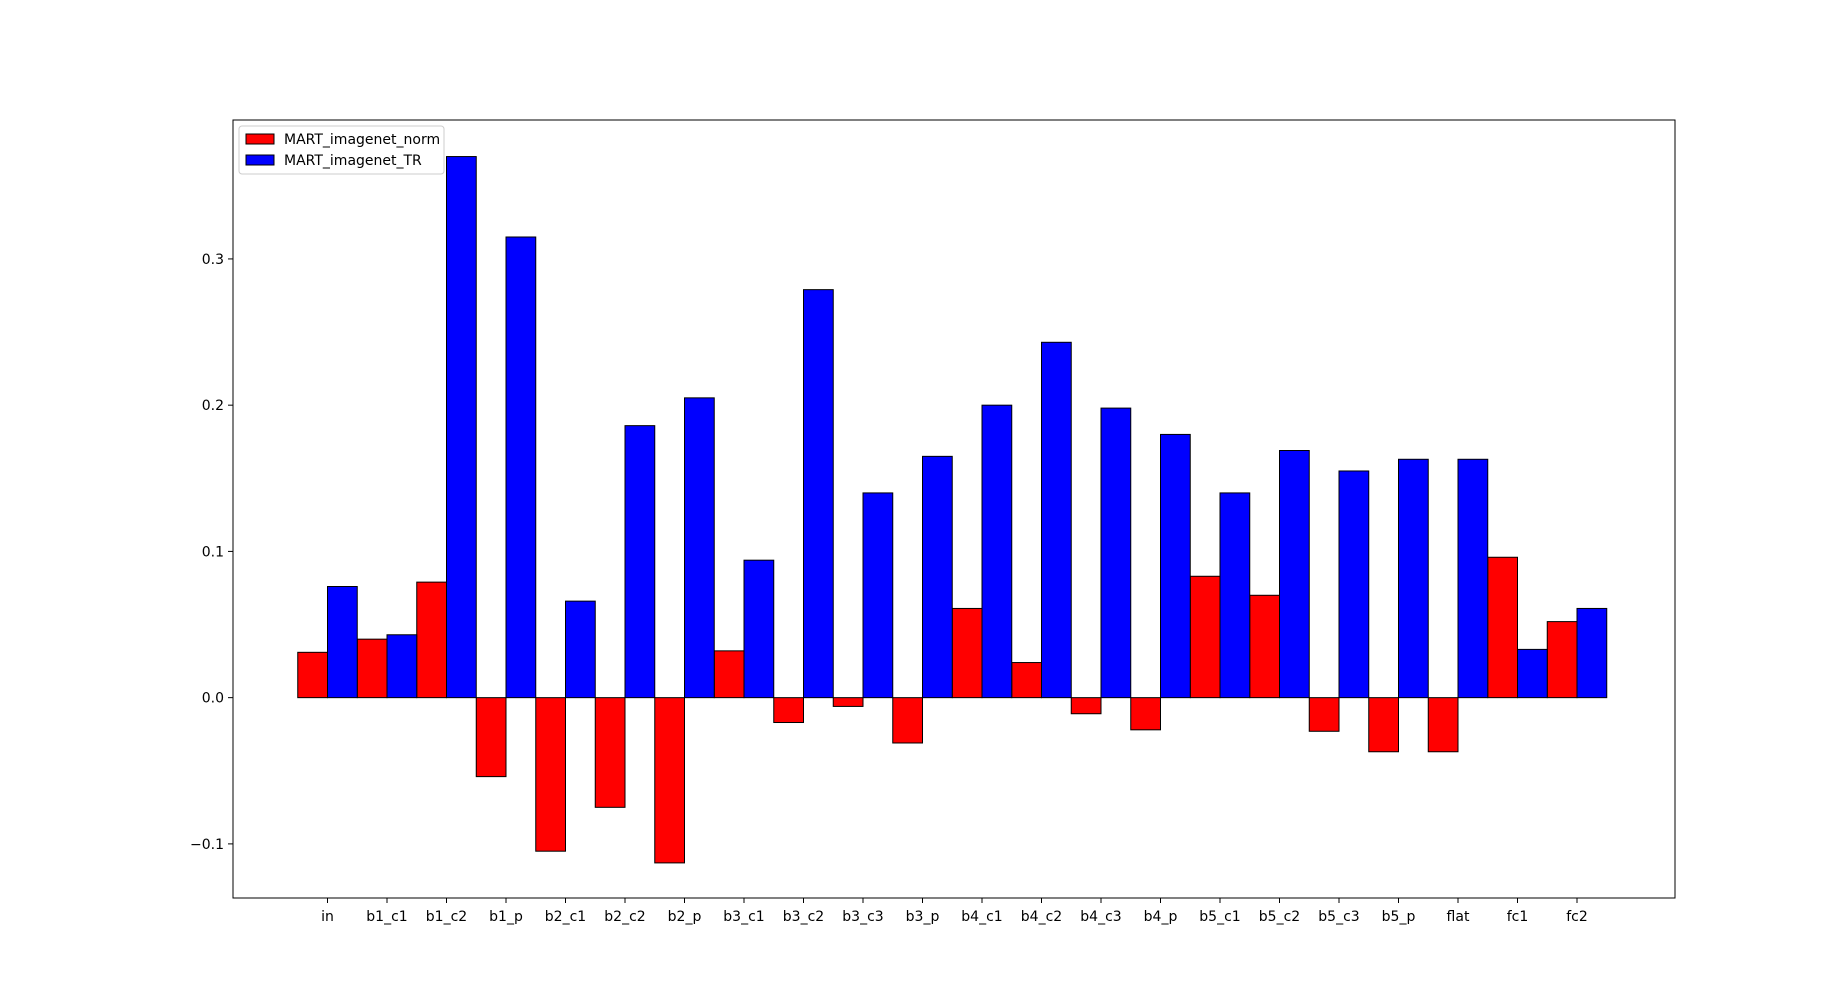  What do you see at coordinates (1041, 917) in the screenshot?
I see `x-tick-label-b4_c2: b4_c2` at bounding box center [1041, 917].